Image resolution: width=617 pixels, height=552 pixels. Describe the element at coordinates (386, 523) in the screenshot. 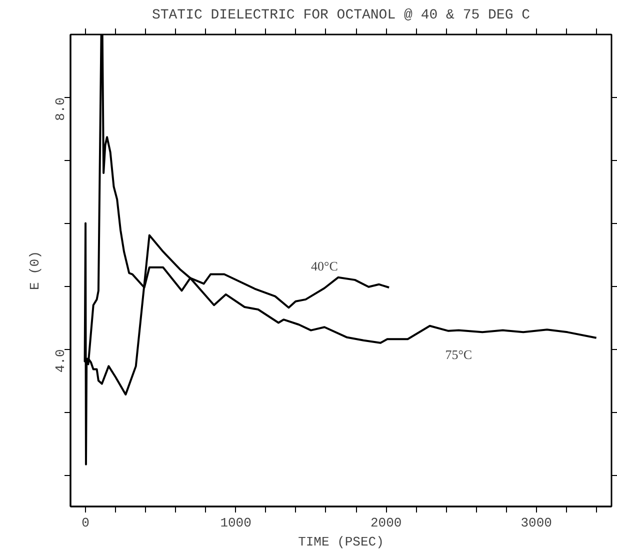

I see `x-tick-label: 2000` at that location.